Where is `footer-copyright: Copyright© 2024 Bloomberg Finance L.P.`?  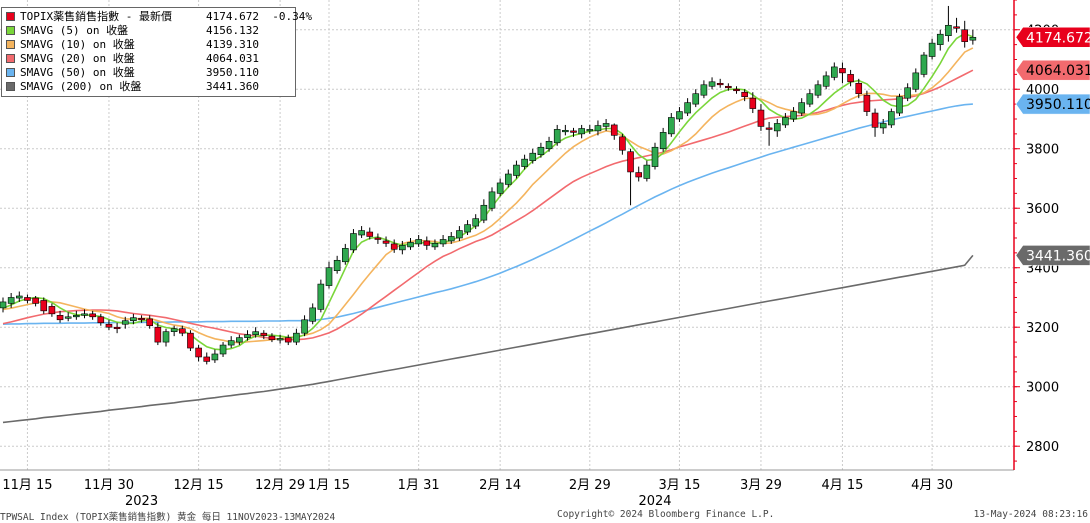
footer-copyright: Copyright© 2024 Bloomberg Finance L.P. is located at coordinates (666, 514).